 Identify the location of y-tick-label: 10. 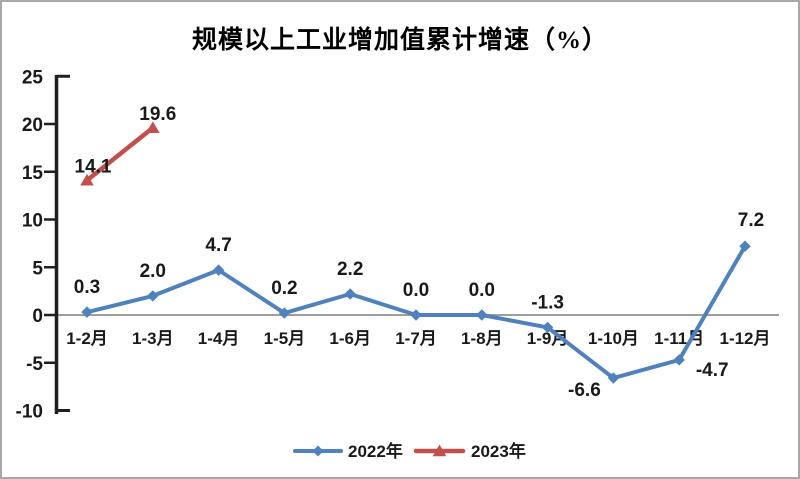
(32, 221).